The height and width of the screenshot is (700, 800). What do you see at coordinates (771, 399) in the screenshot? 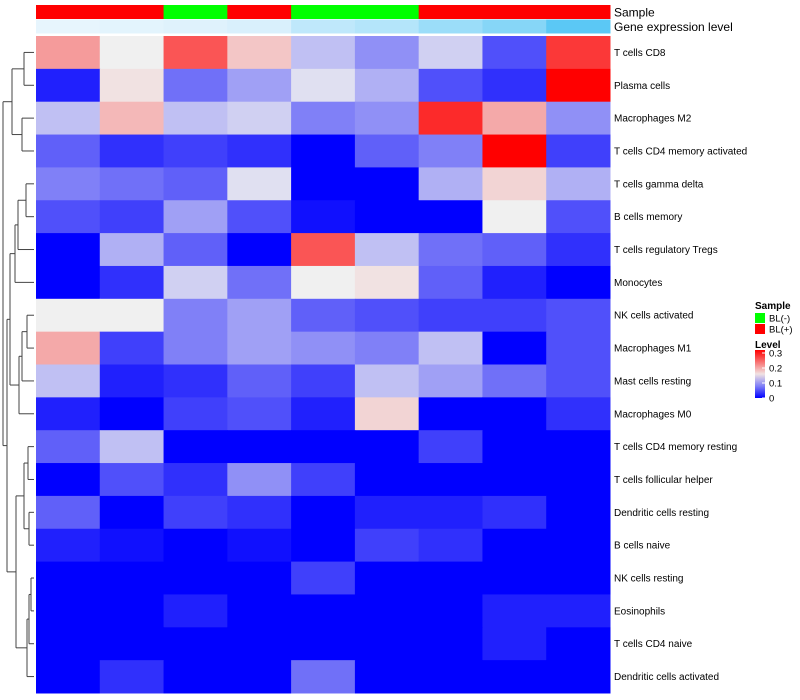
I see `level-tick-label: 0` at bounding box center [771, 399].